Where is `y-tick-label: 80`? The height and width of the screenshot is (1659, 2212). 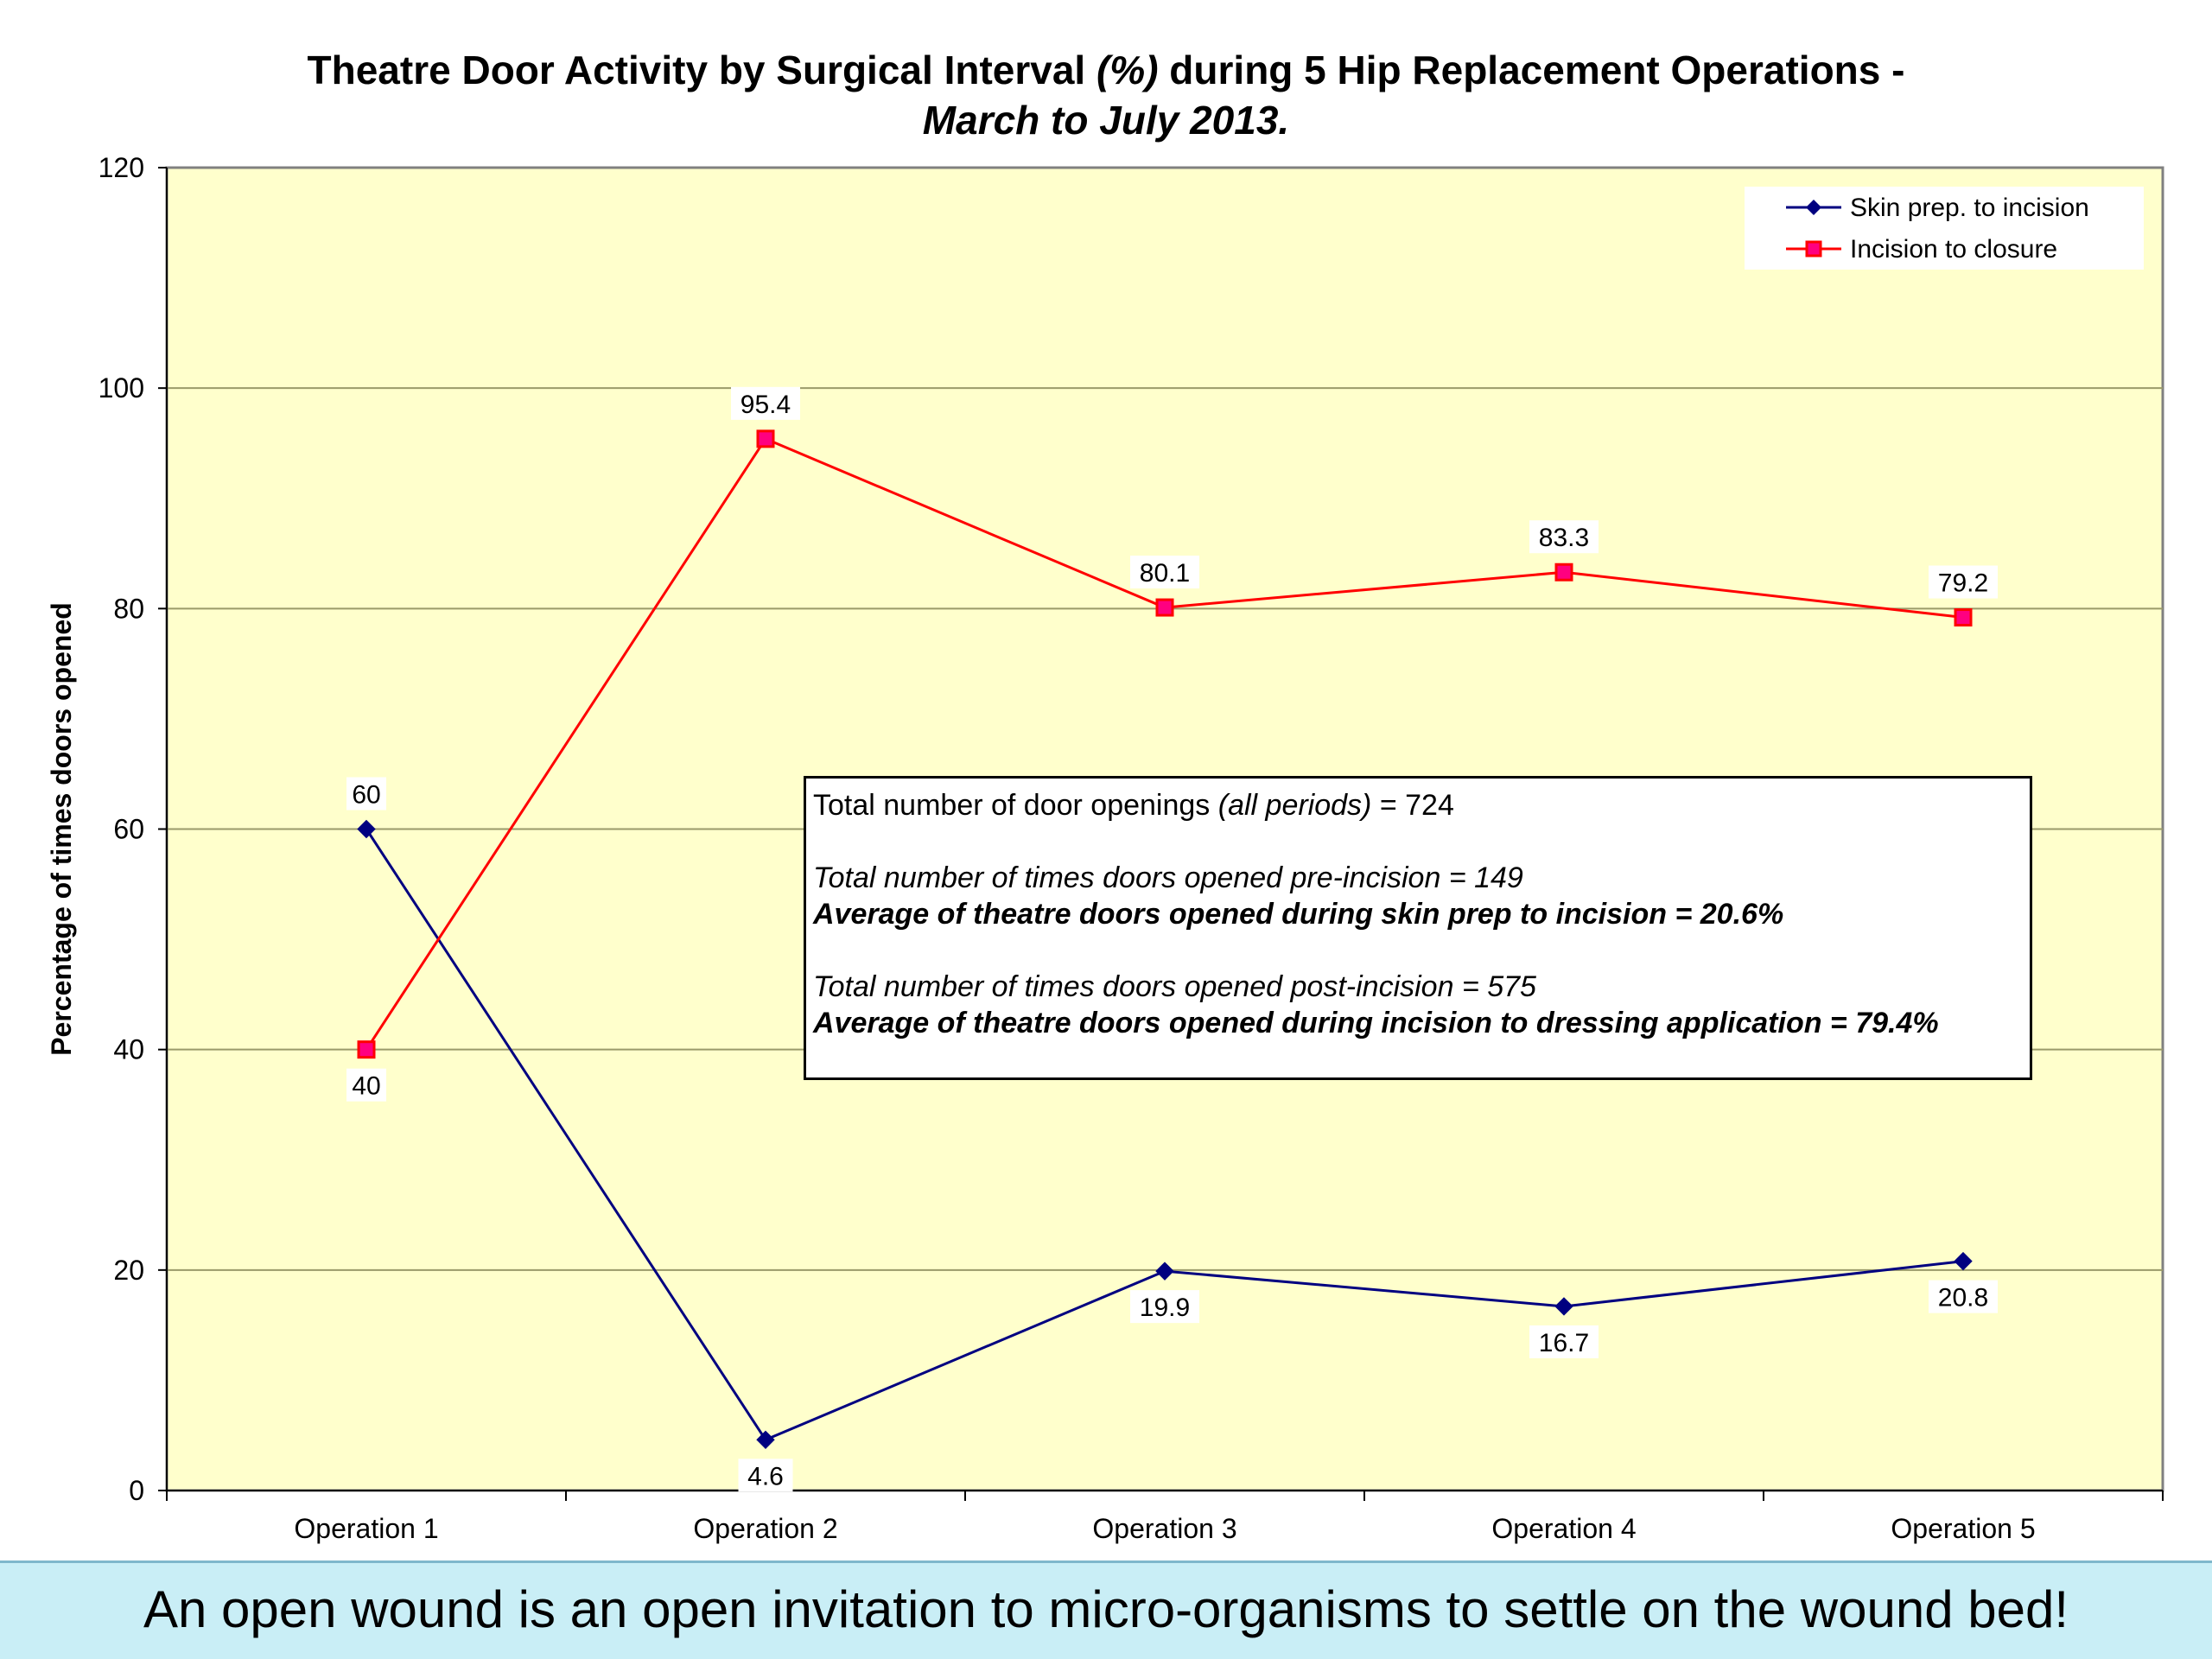
y-tick-label: 80 is located at coordinates (128, 608).